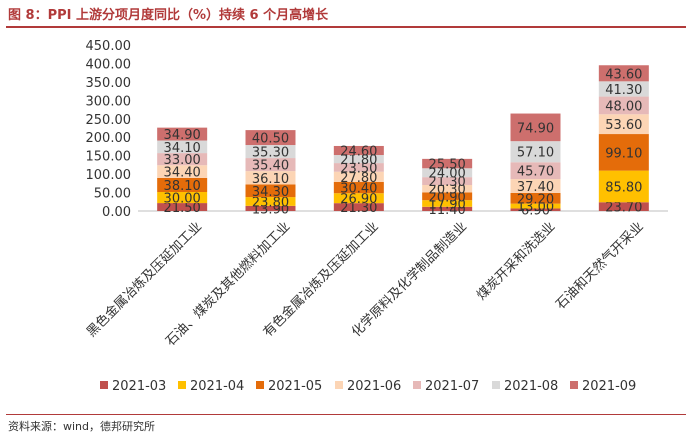 The image size is (692, 438). I want to click on data-label: 27.80, so click(358, 178).